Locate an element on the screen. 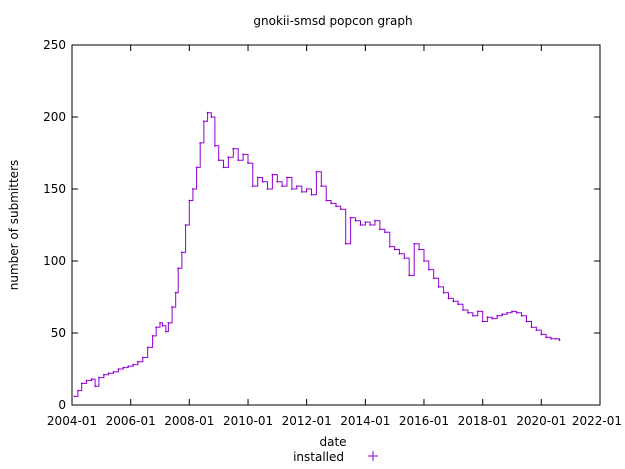  x-tick-label: 2016-01 is located at coordinates (424, 421).